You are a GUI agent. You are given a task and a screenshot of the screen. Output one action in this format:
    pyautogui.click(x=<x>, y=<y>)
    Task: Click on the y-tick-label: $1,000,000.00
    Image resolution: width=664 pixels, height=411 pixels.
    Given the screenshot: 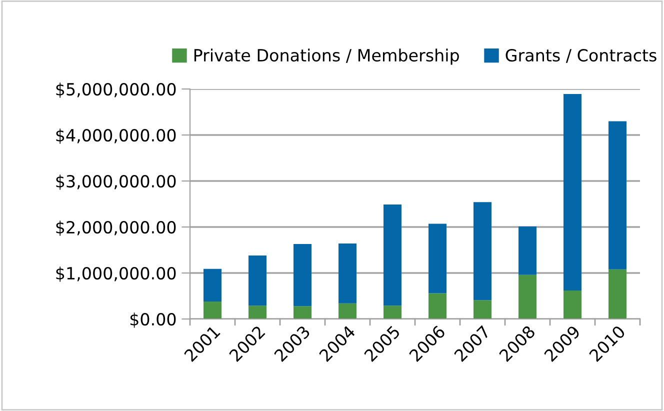 What is the action you would take?
    pyautogui.click(x=116, y=274)
    